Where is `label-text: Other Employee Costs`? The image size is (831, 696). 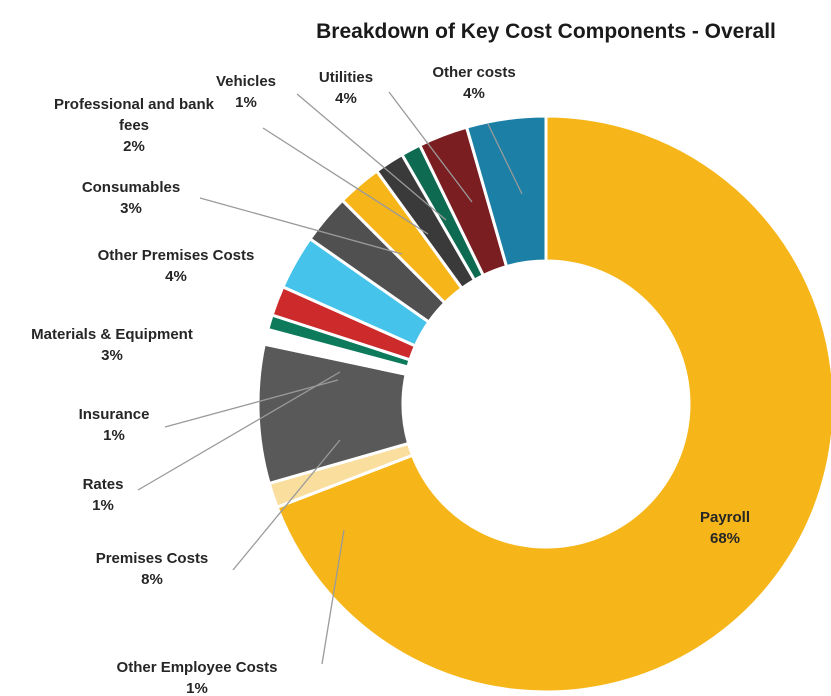
label-text: Other Employee Costs is located at coordinates (197, 667).